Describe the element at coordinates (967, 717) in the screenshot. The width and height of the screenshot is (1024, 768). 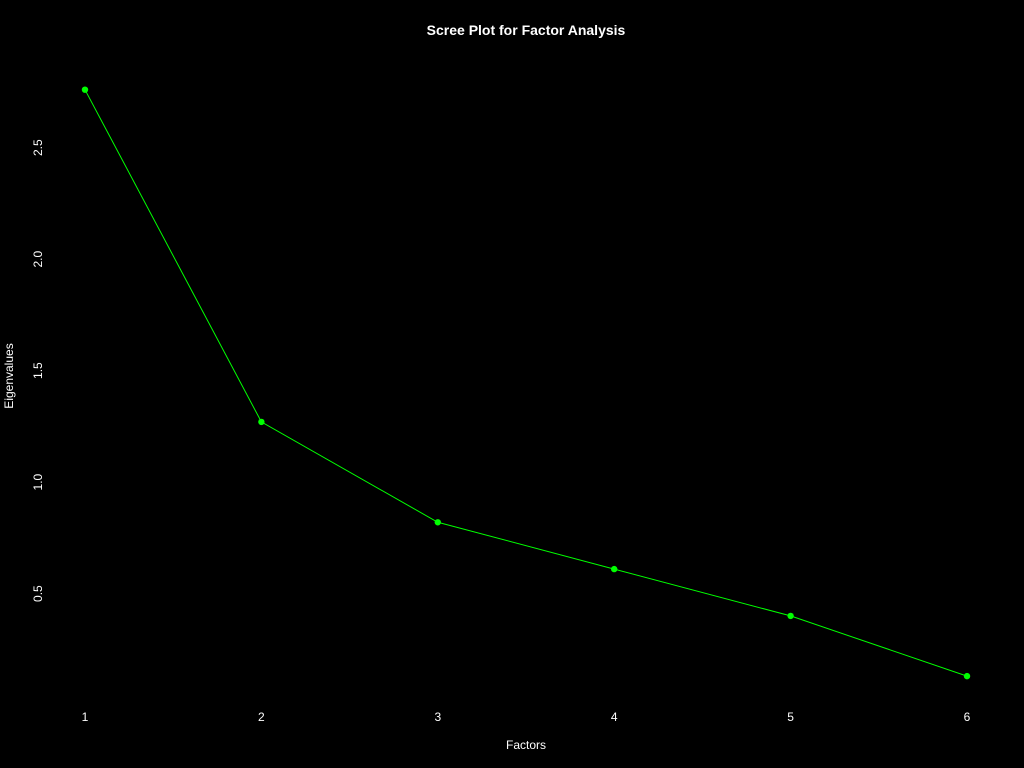
I see `x-tick-label: 6` at that location.